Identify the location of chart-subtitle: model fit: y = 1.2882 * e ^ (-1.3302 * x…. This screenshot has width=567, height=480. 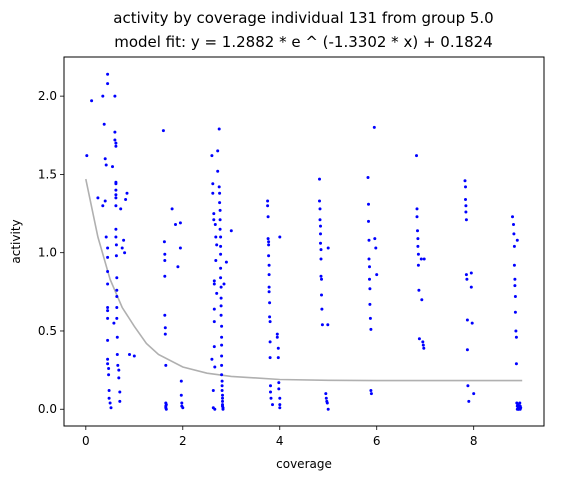
(303, 42).